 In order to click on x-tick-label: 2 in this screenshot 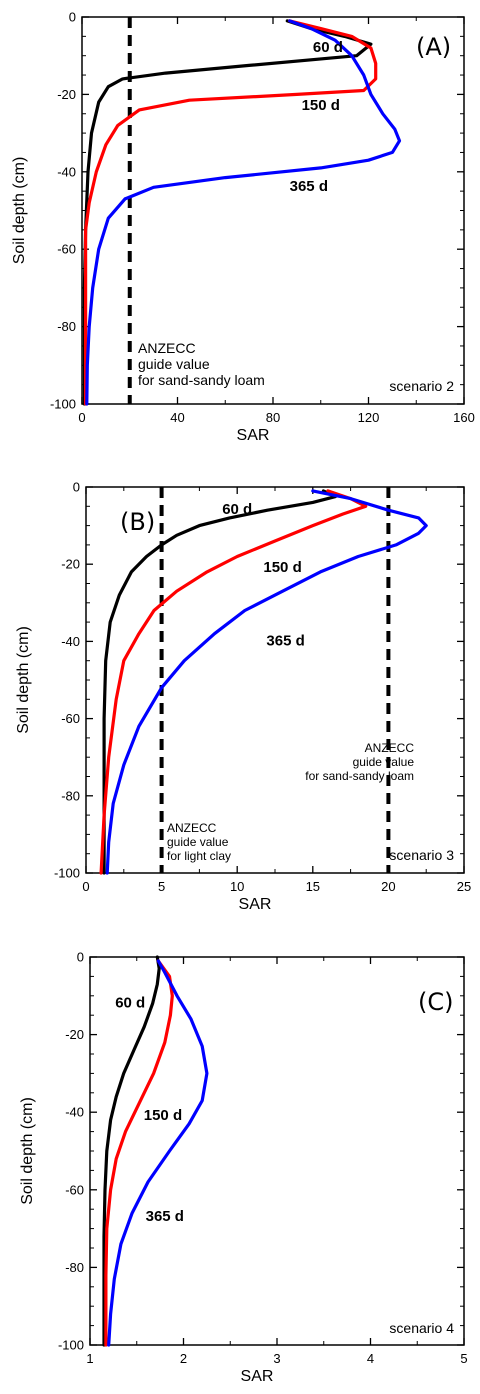, I will do `click(183, 1358)`.